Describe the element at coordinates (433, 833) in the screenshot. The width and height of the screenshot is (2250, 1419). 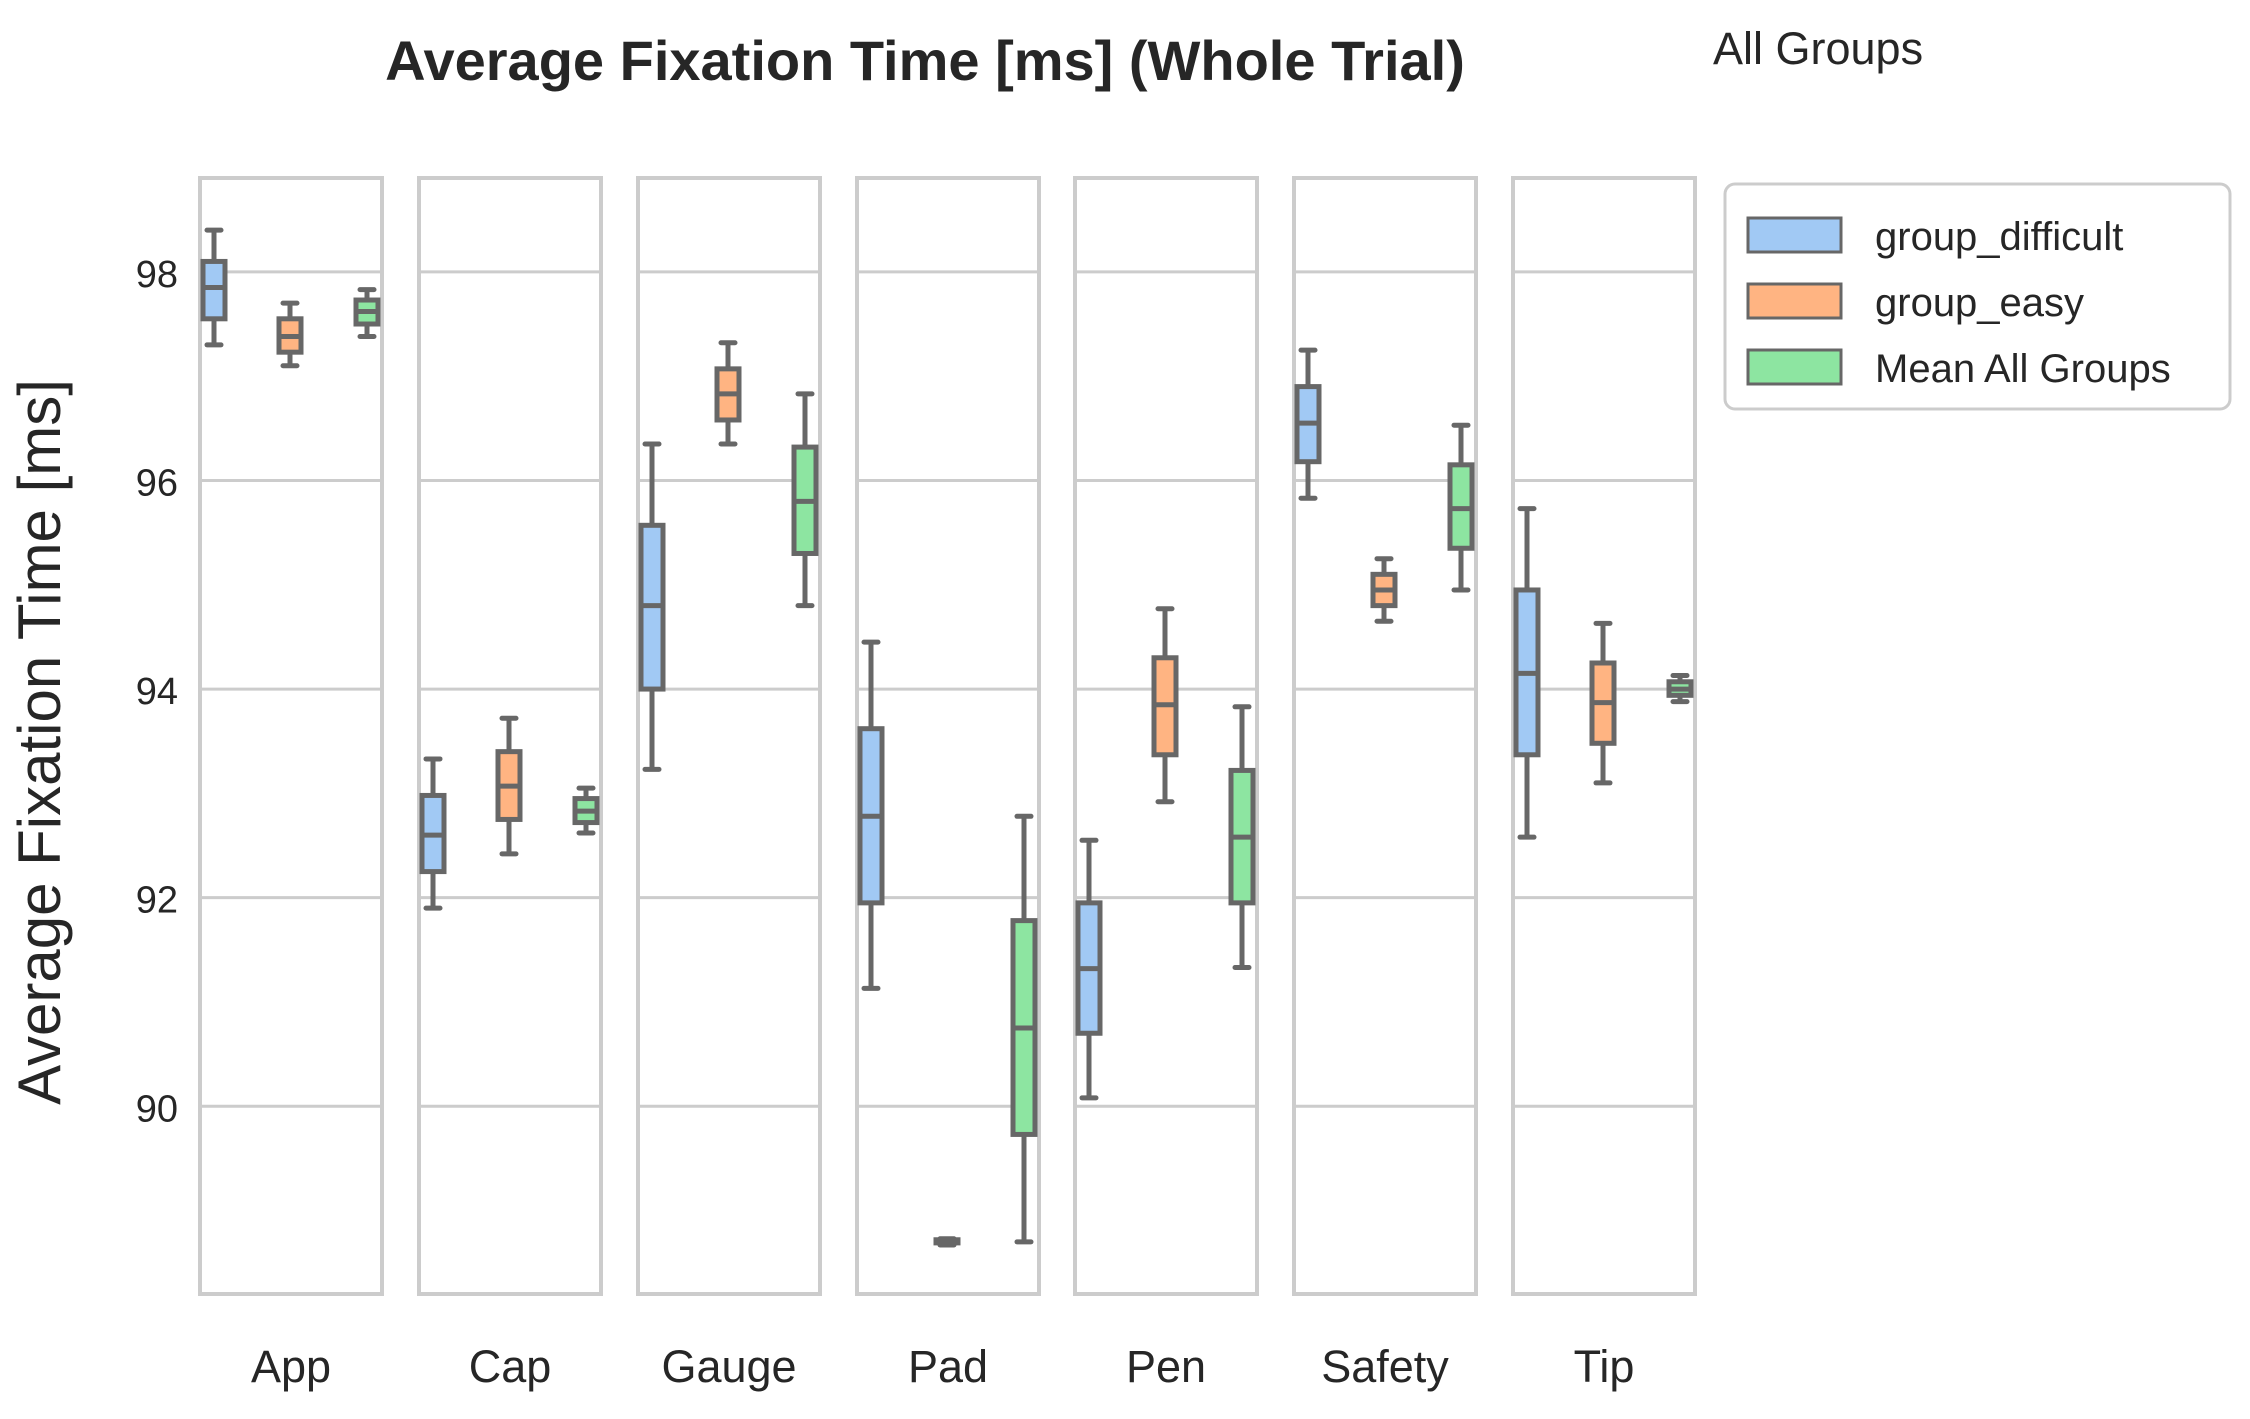
I see `box-group_difficult-cap` at that location.